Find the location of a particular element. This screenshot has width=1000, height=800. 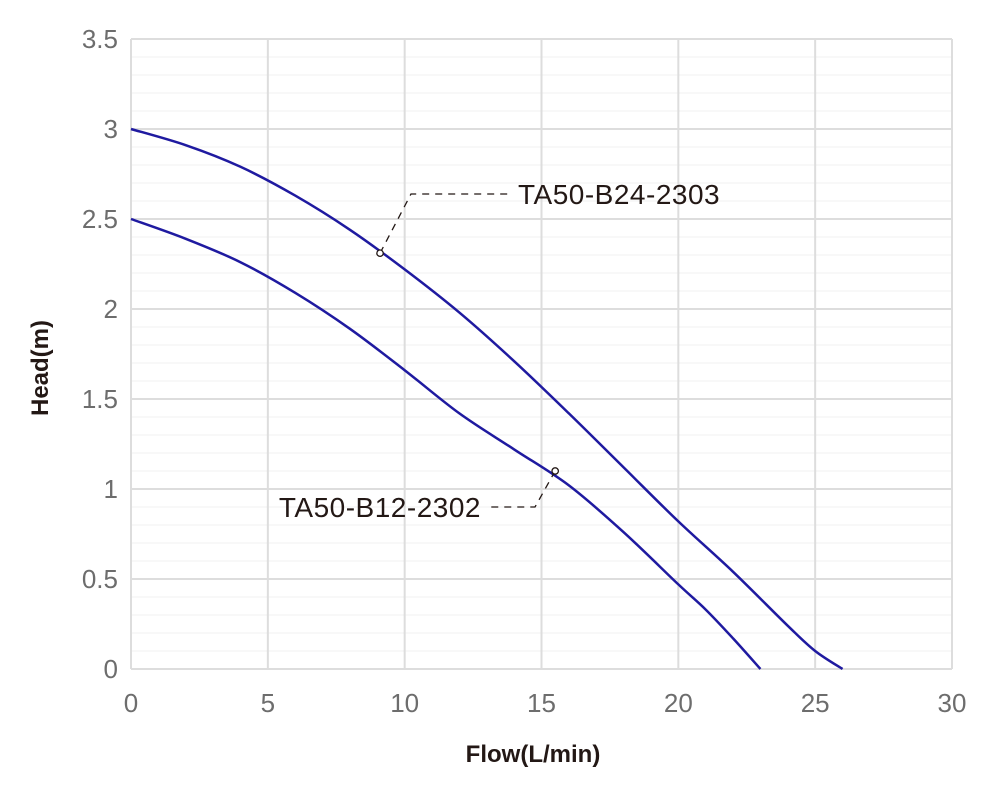

y-tick-label: 0.5 is located at coordinates (100, 579).